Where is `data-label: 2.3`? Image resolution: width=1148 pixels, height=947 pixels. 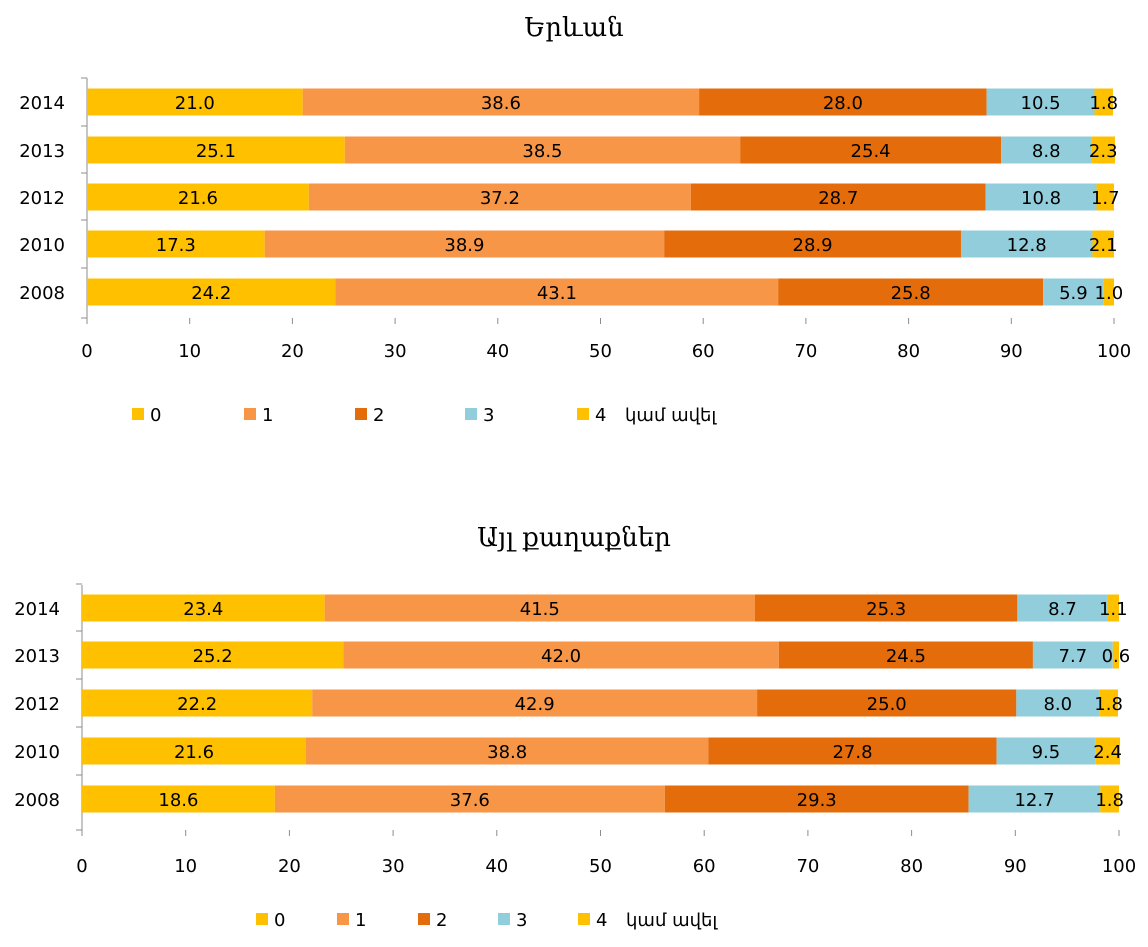
data-label: 2.3 is located at coordinates (1103, 151).